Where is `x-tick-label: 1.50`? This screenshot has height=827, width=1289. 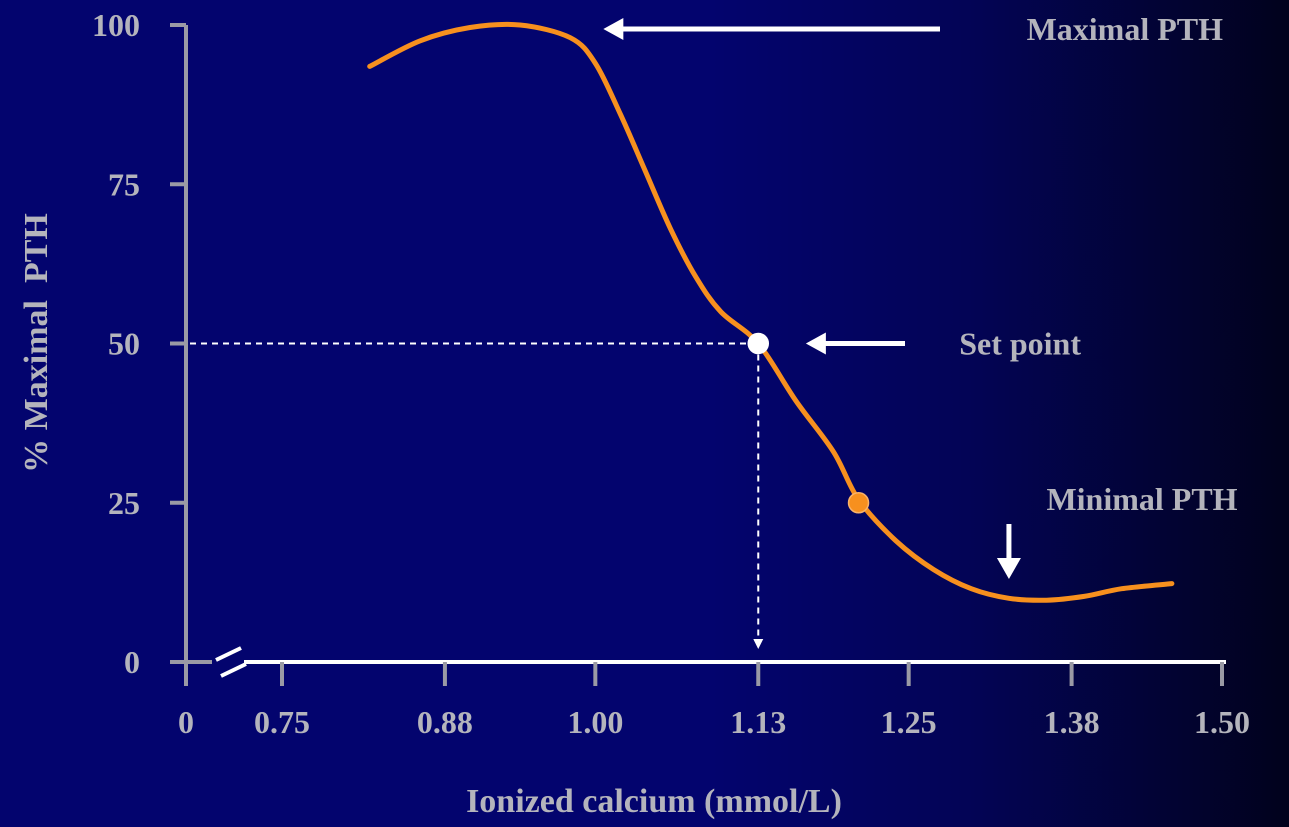 x-tick-label: 1.50 is located at coordinates (1222, 722).